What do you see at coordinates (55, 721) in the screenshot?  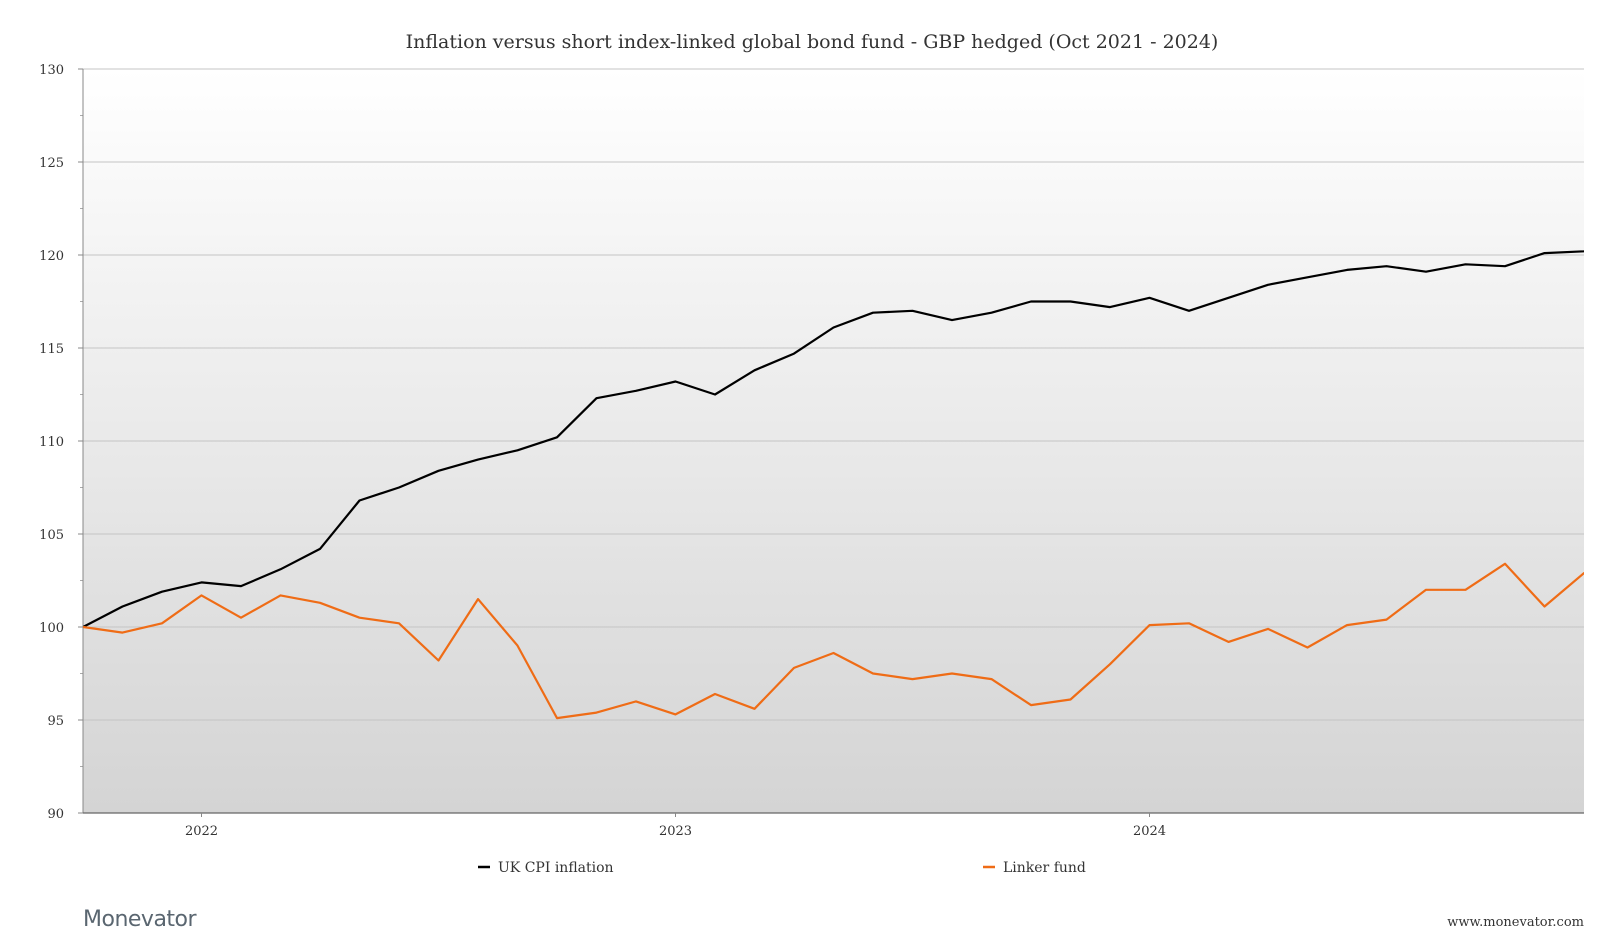 I see `y-tick-label: 95` at bounding box center [55, 721].